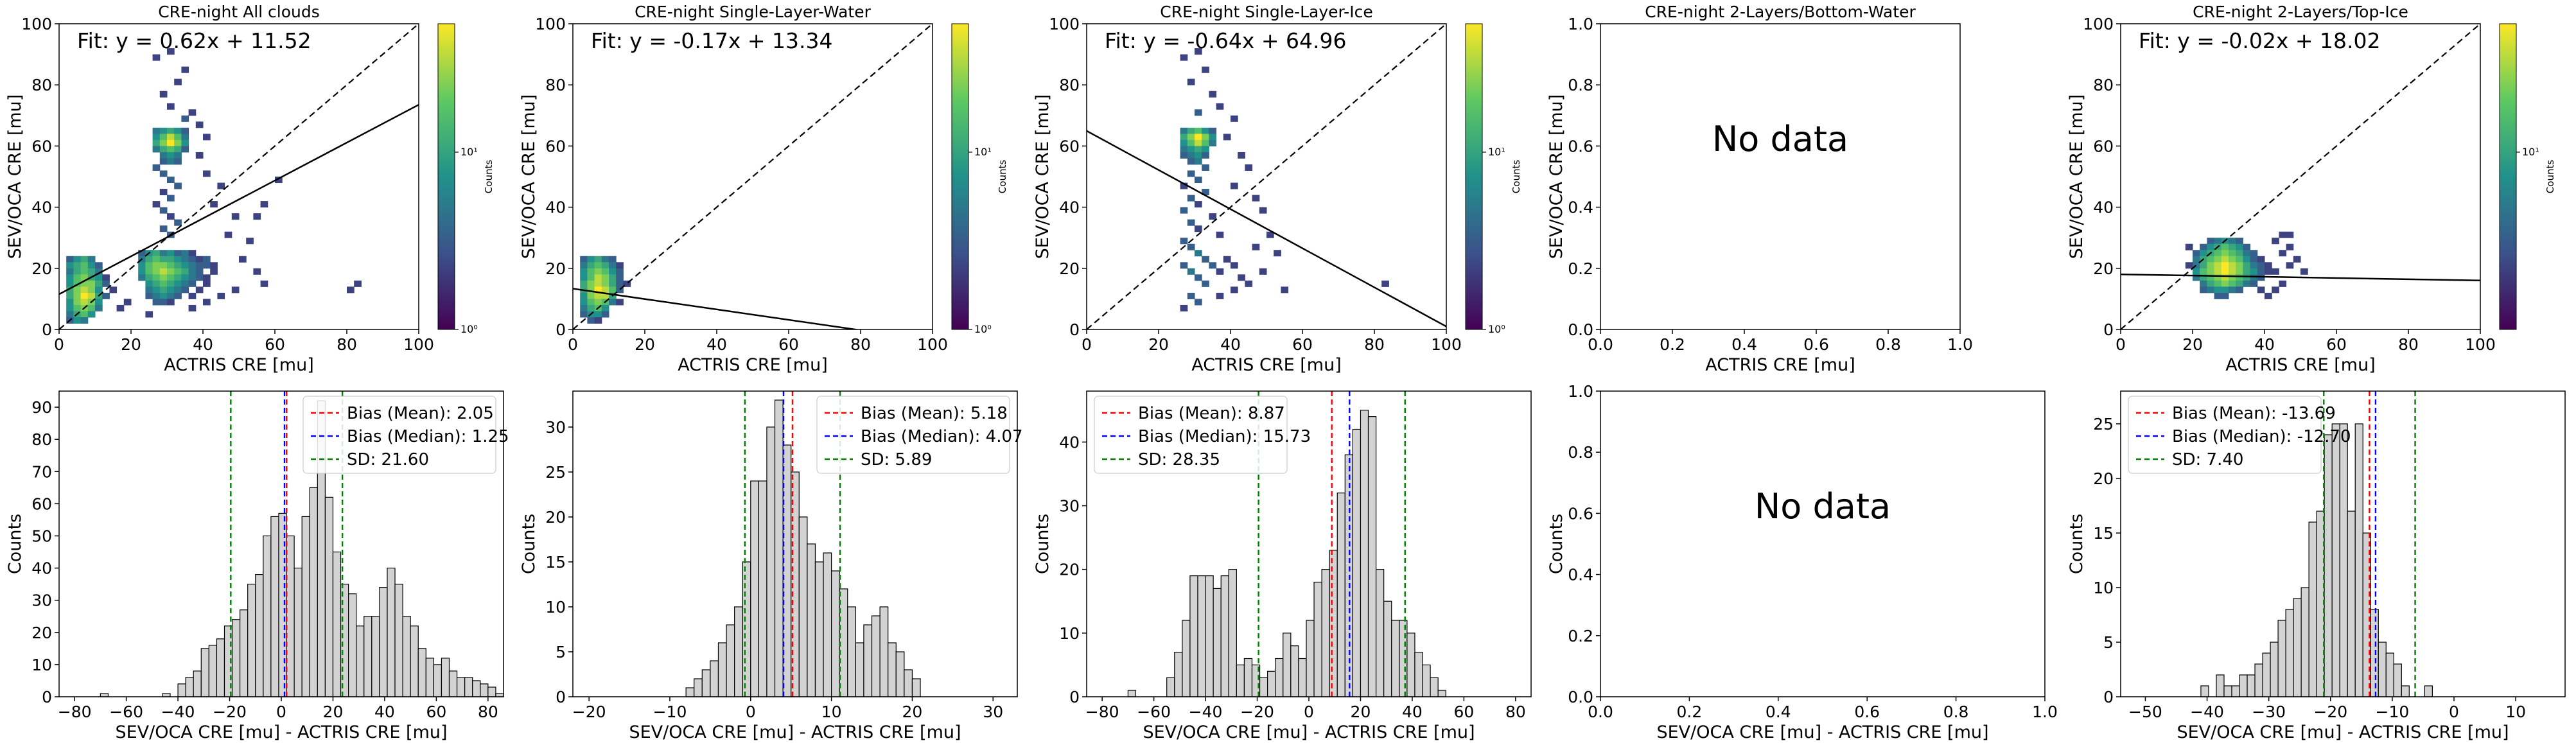 The image size is (2576, 743). I want to click on colorbar, so click(2508, 177).